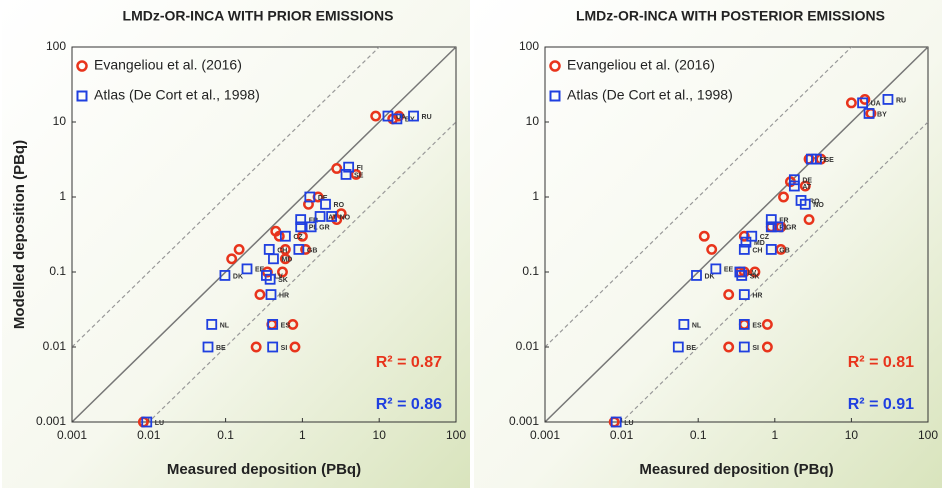 Image resolution: width=942 pixels, height=488 pixels. What do you see at coordinates (783, 220) in the screenshot?
I see `point-label: FR` at bounding box center [783, 220].